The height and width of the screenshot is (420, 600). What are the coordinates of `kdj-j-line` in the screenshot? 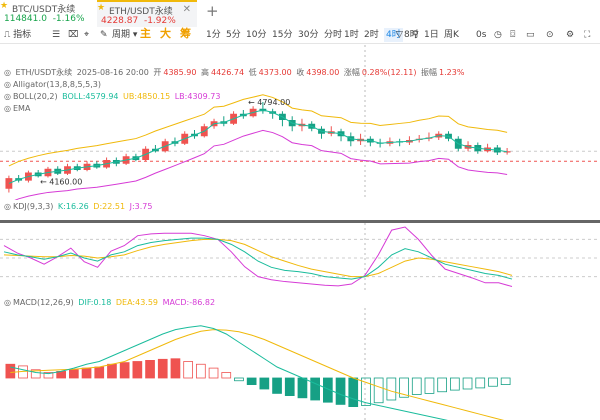 It's located at (258, 257).